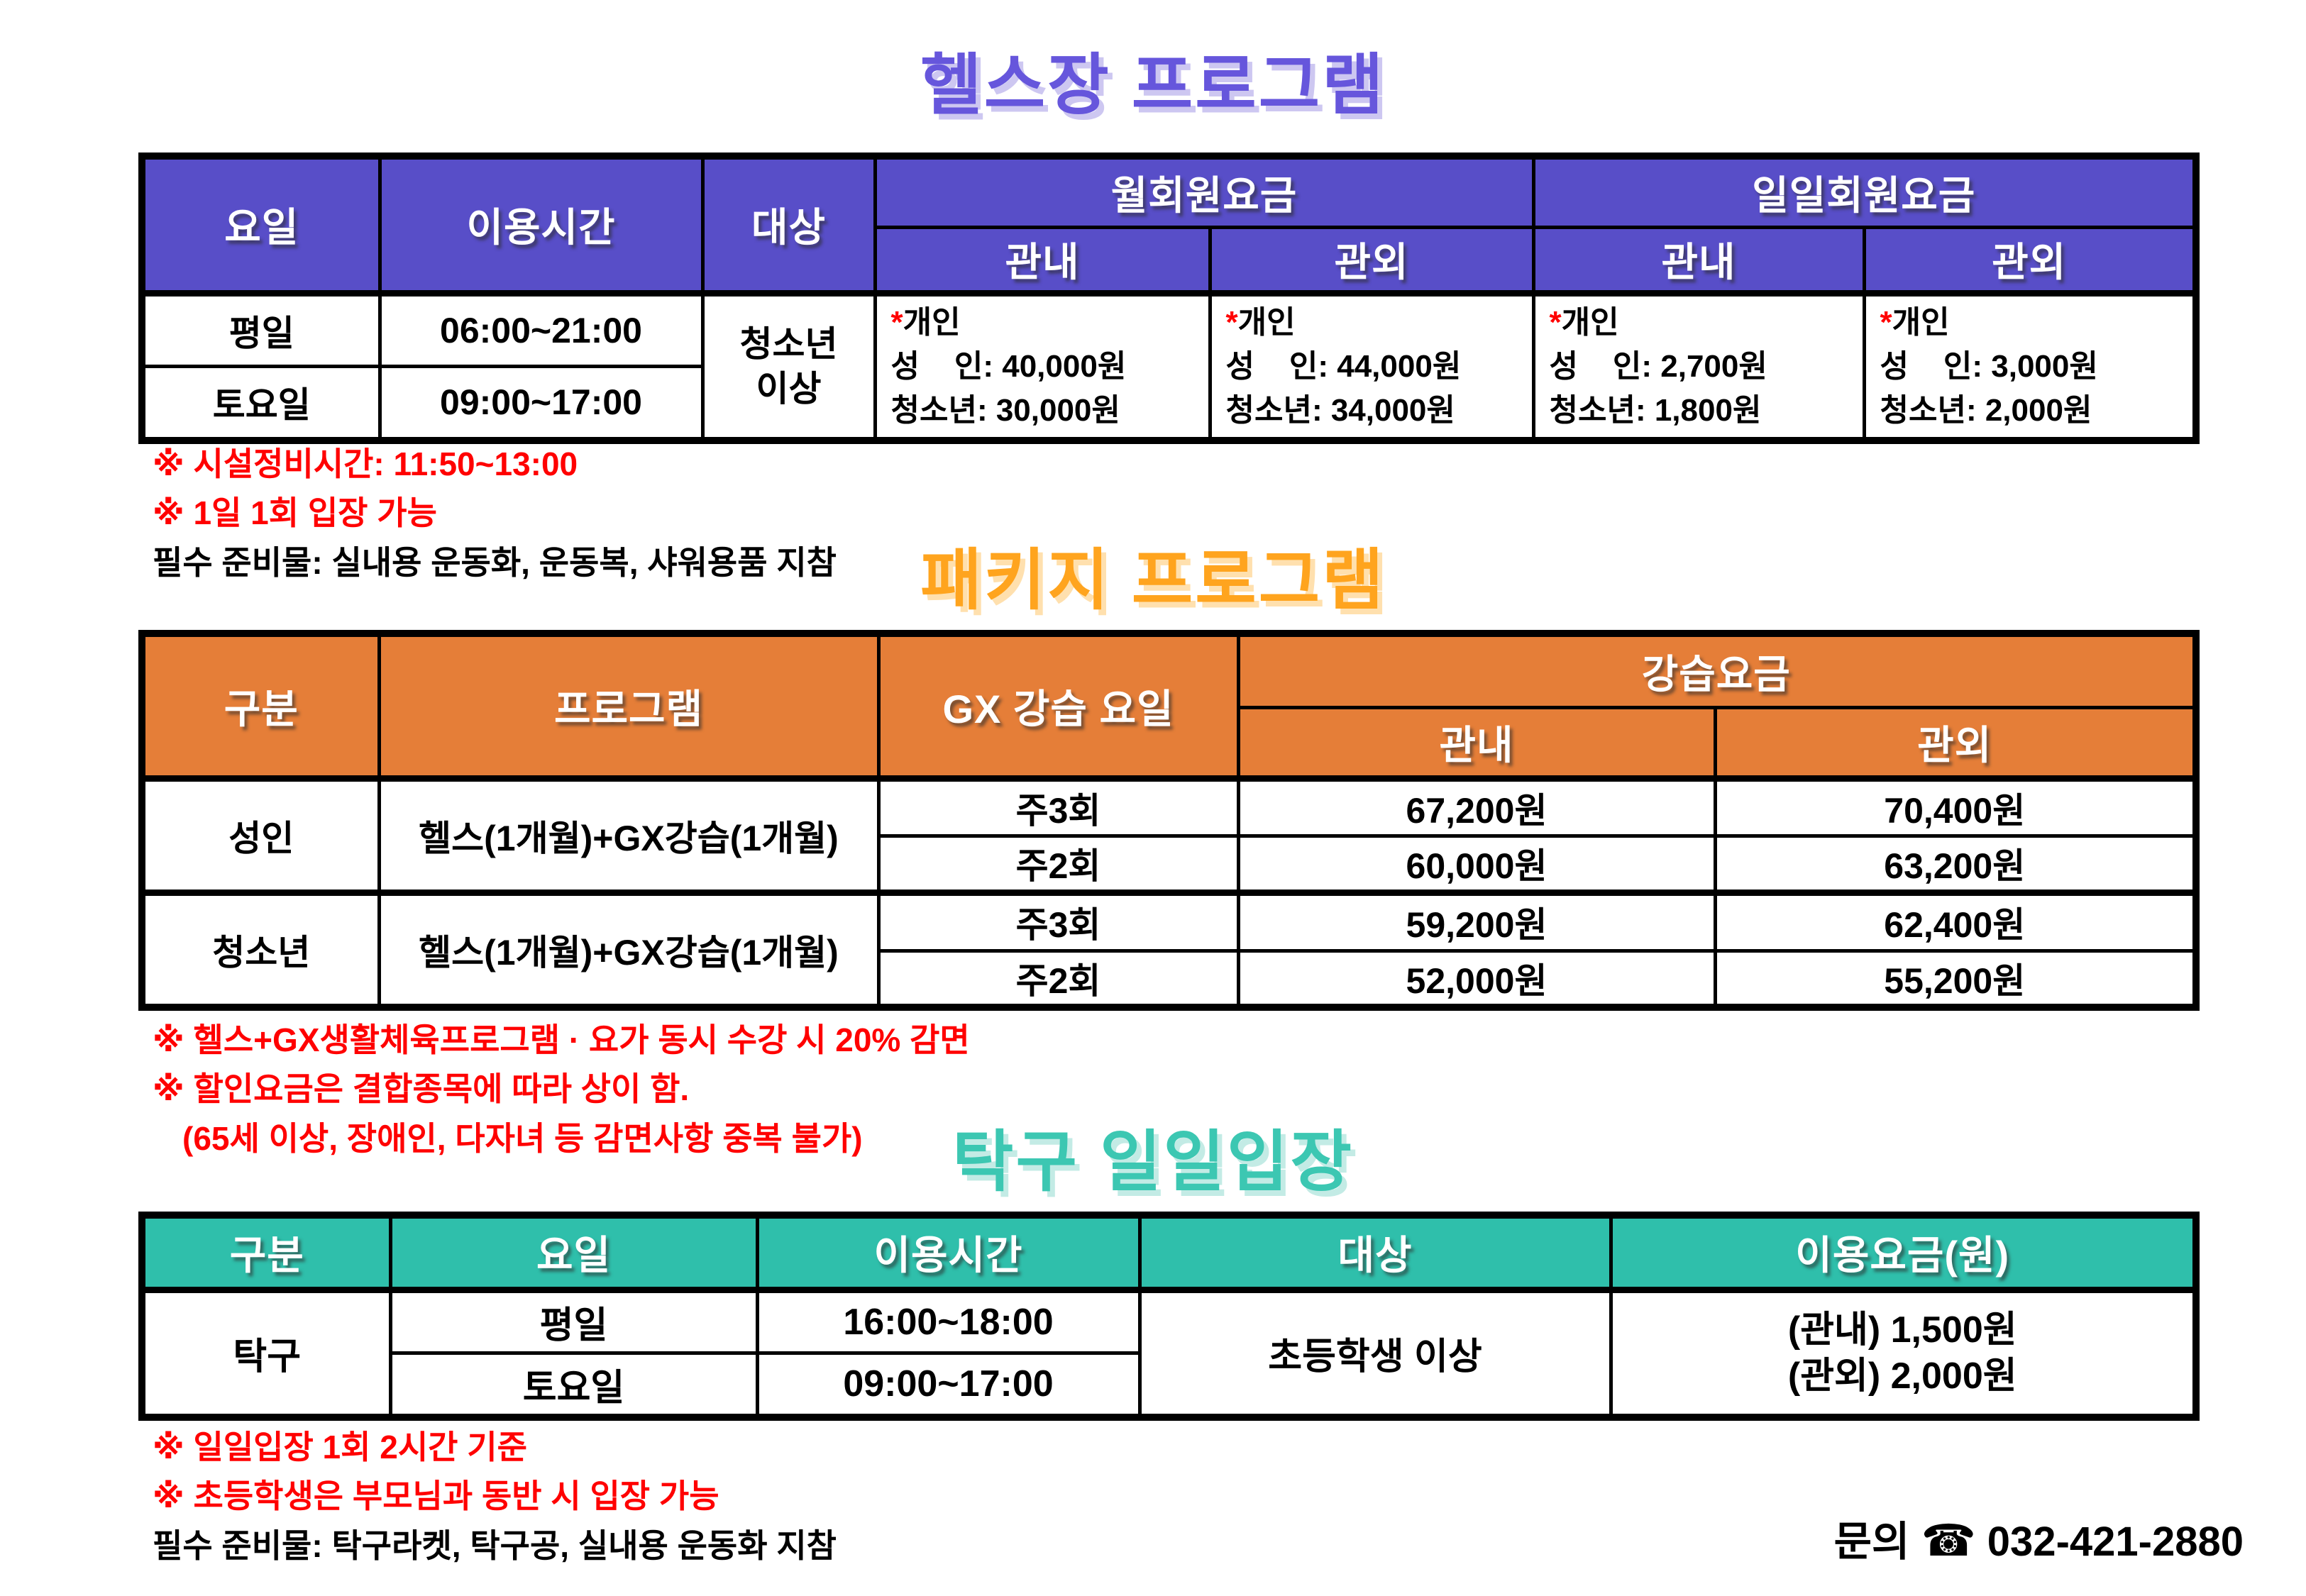 Image resolution: width=2306 pixels, height=1596 pixels. I want to click on gym-fee-monthly-inside: *개인 성 인: 40,000원 청소년: 30,000원, so click(1042, 366).